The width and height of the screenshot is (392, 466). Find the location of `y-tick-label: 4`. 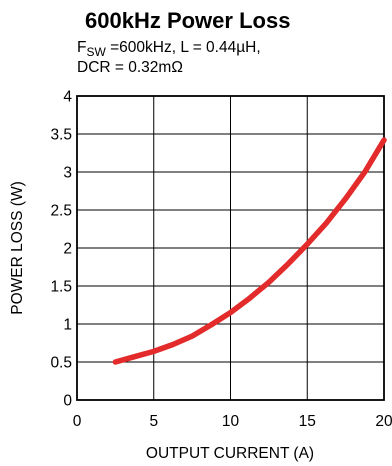

y-tick-label: 4 is located at coordinates (67, 97).